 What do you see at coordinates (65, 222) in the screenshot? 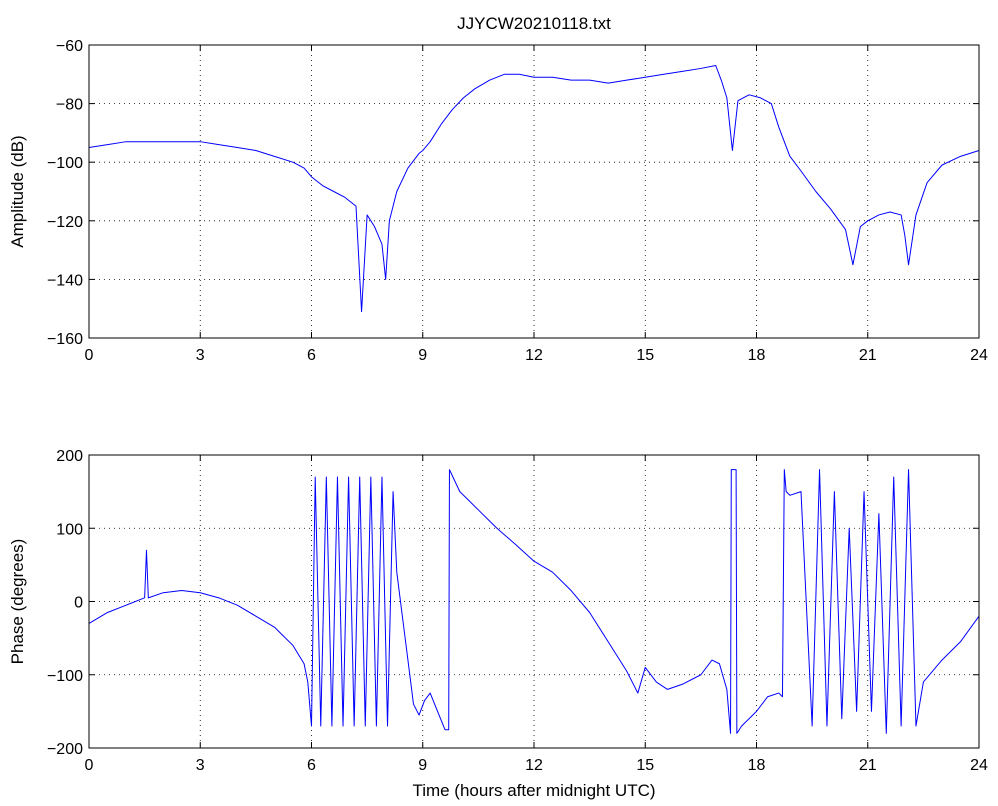
I see `y-tick-label: −120` at bounding box center [65, 222].